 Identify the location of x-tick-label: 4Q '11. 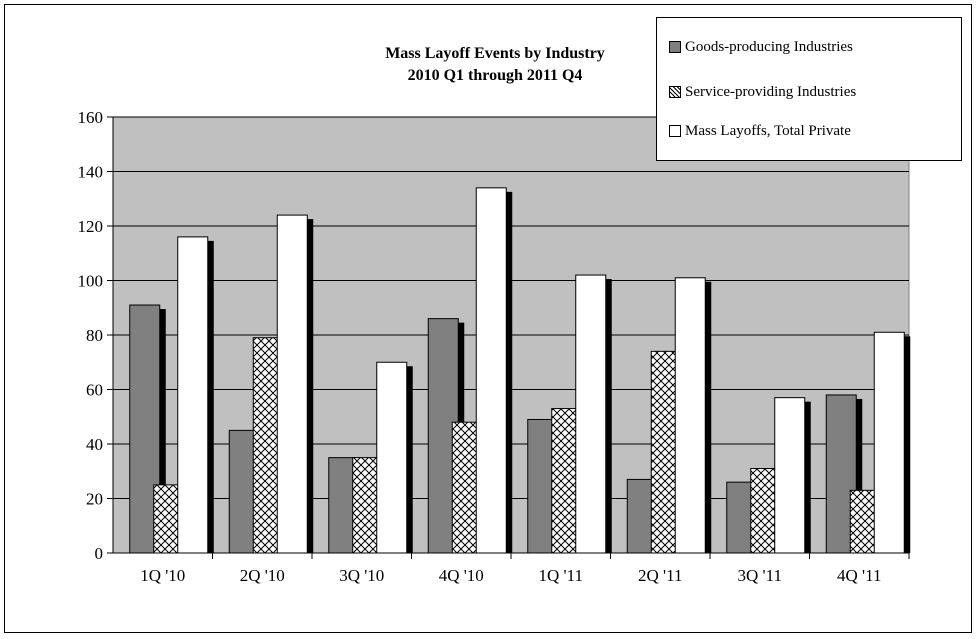
(859, 575).